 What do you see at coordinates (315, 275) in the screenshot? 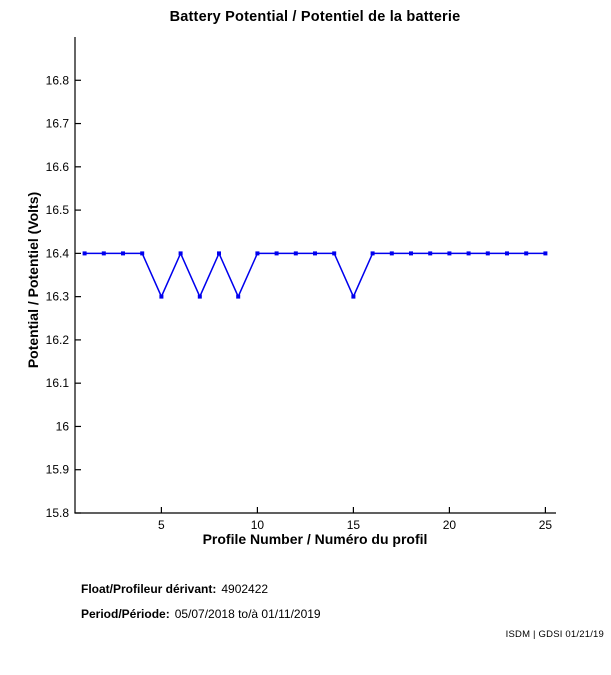
I see `data-line` at bounding box center [315, 275].